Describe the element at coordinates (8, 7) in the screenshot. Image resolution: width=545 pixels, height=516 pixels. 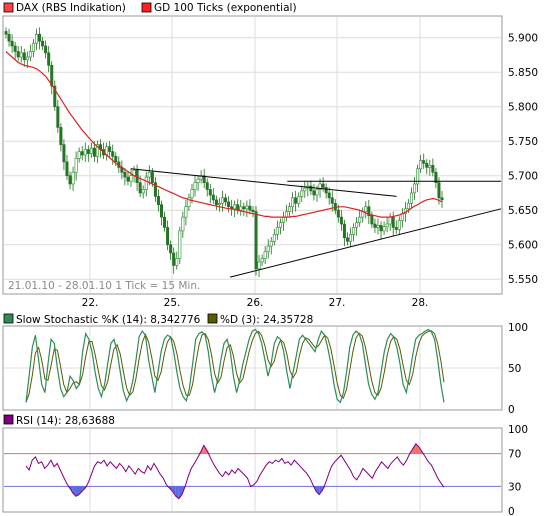
I see `legend-swatch-dax` at that location.